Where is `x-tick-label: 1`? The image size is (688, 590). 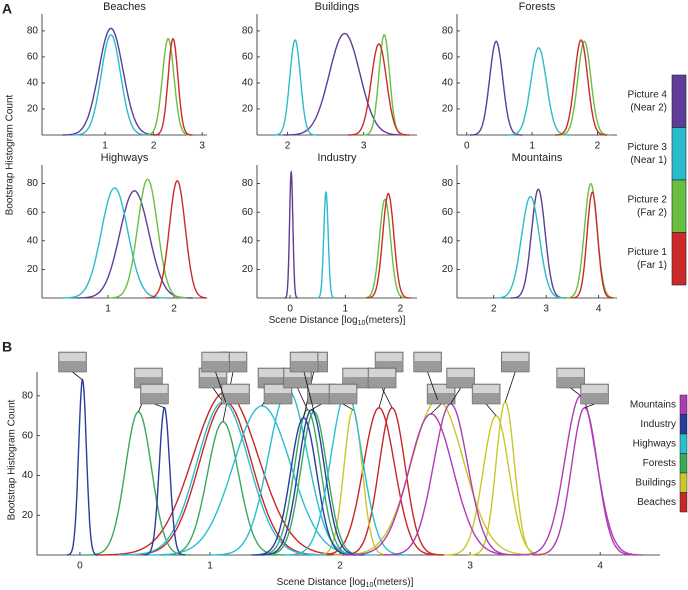 x-tick-label: 1 is located at coordinates (105, 146).